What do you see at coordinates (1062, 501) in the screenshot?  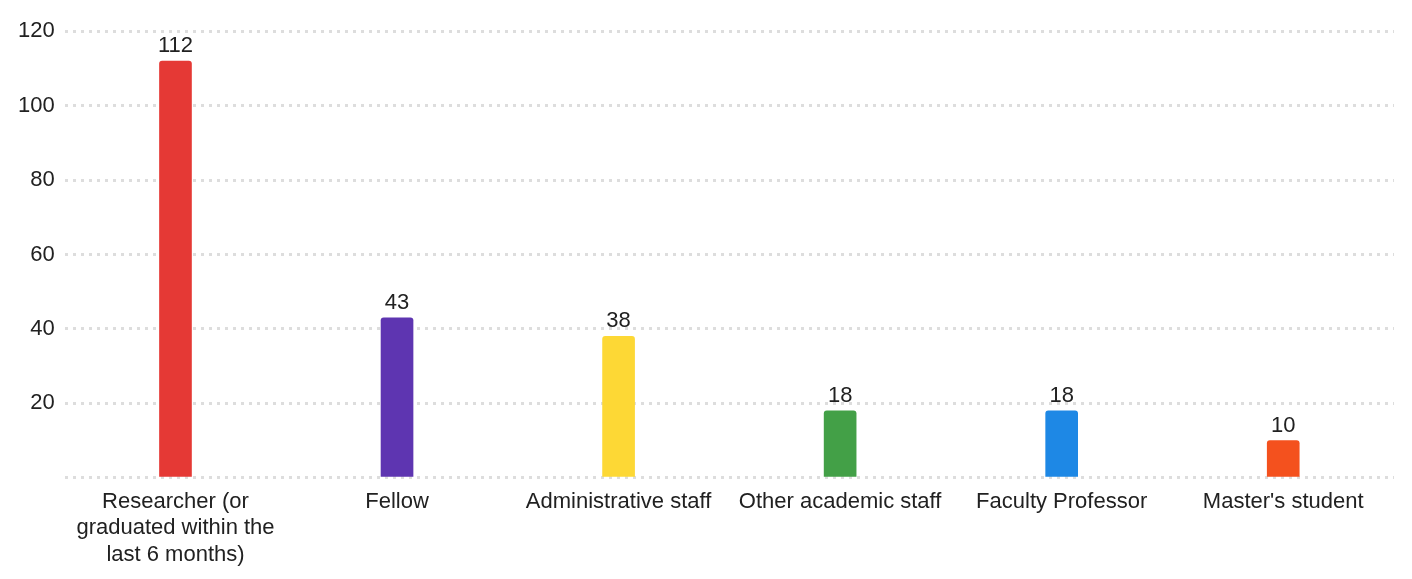 I see `x-tick-label: Faculty Professor` at bounding box center [1062, 501].